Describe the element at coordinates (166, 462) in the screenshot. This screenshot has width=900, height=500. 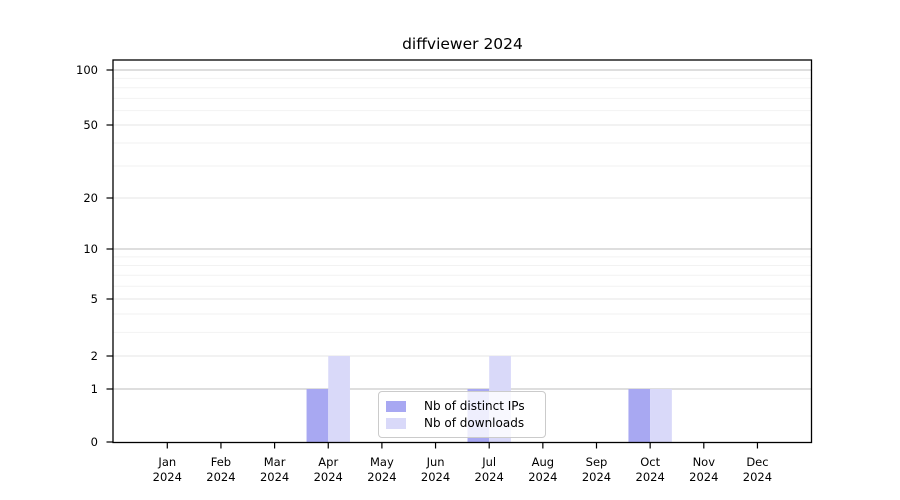
I see `x-tick-label-month: Jan` at that location.